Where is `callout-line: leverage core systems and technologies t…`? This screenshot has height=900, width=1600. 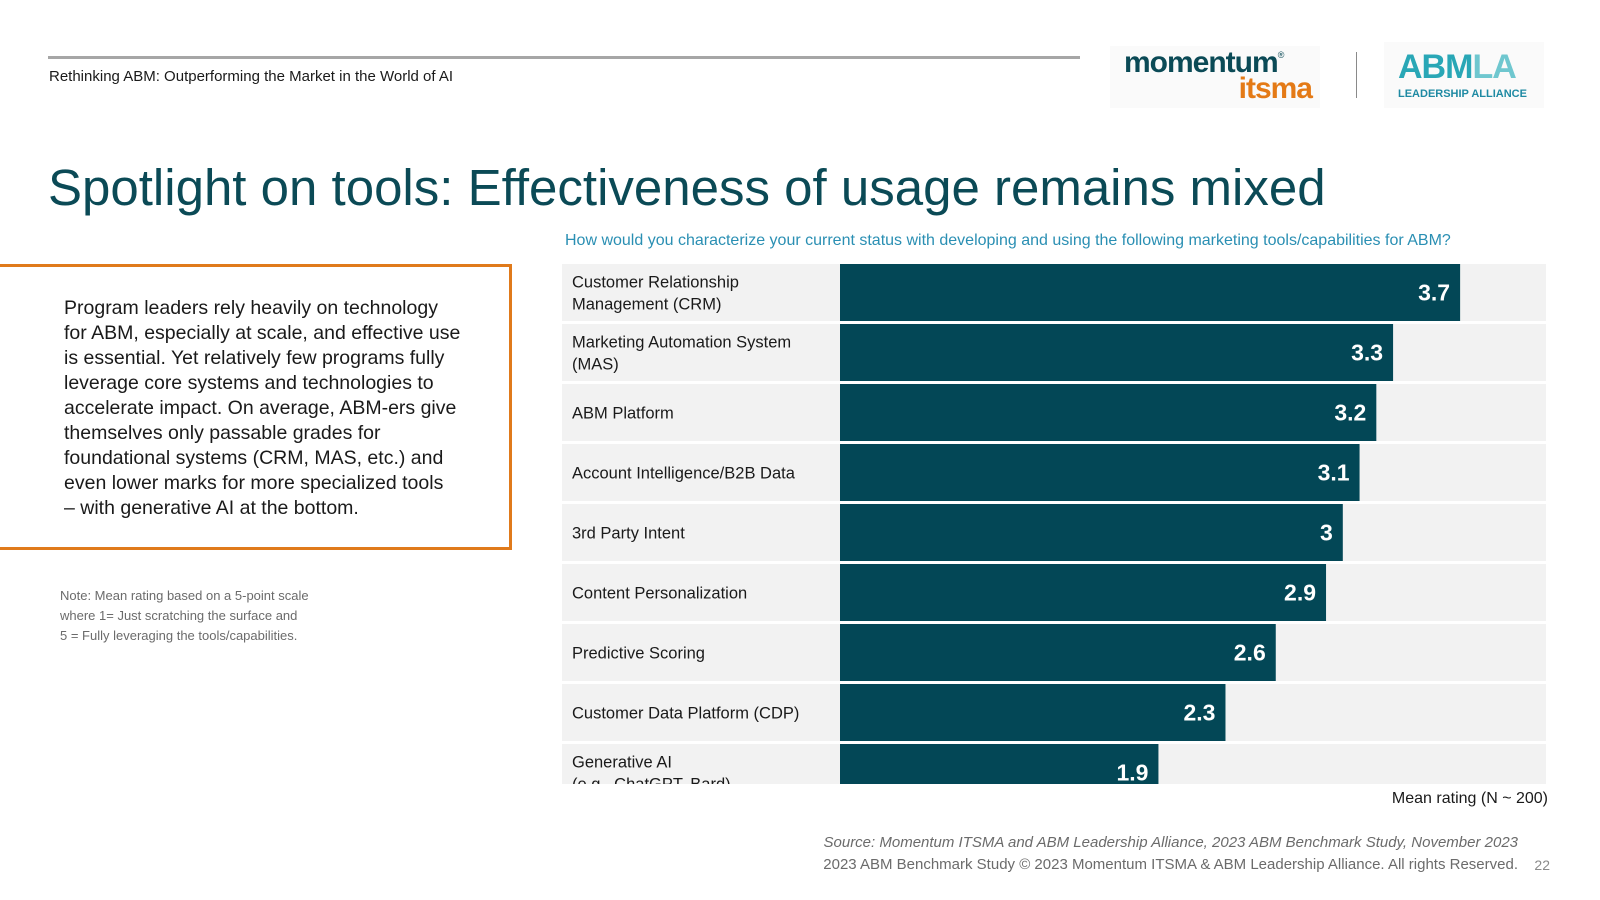
callout-line: leverage core systems and technologies t… is located at coordinates (249, 383).